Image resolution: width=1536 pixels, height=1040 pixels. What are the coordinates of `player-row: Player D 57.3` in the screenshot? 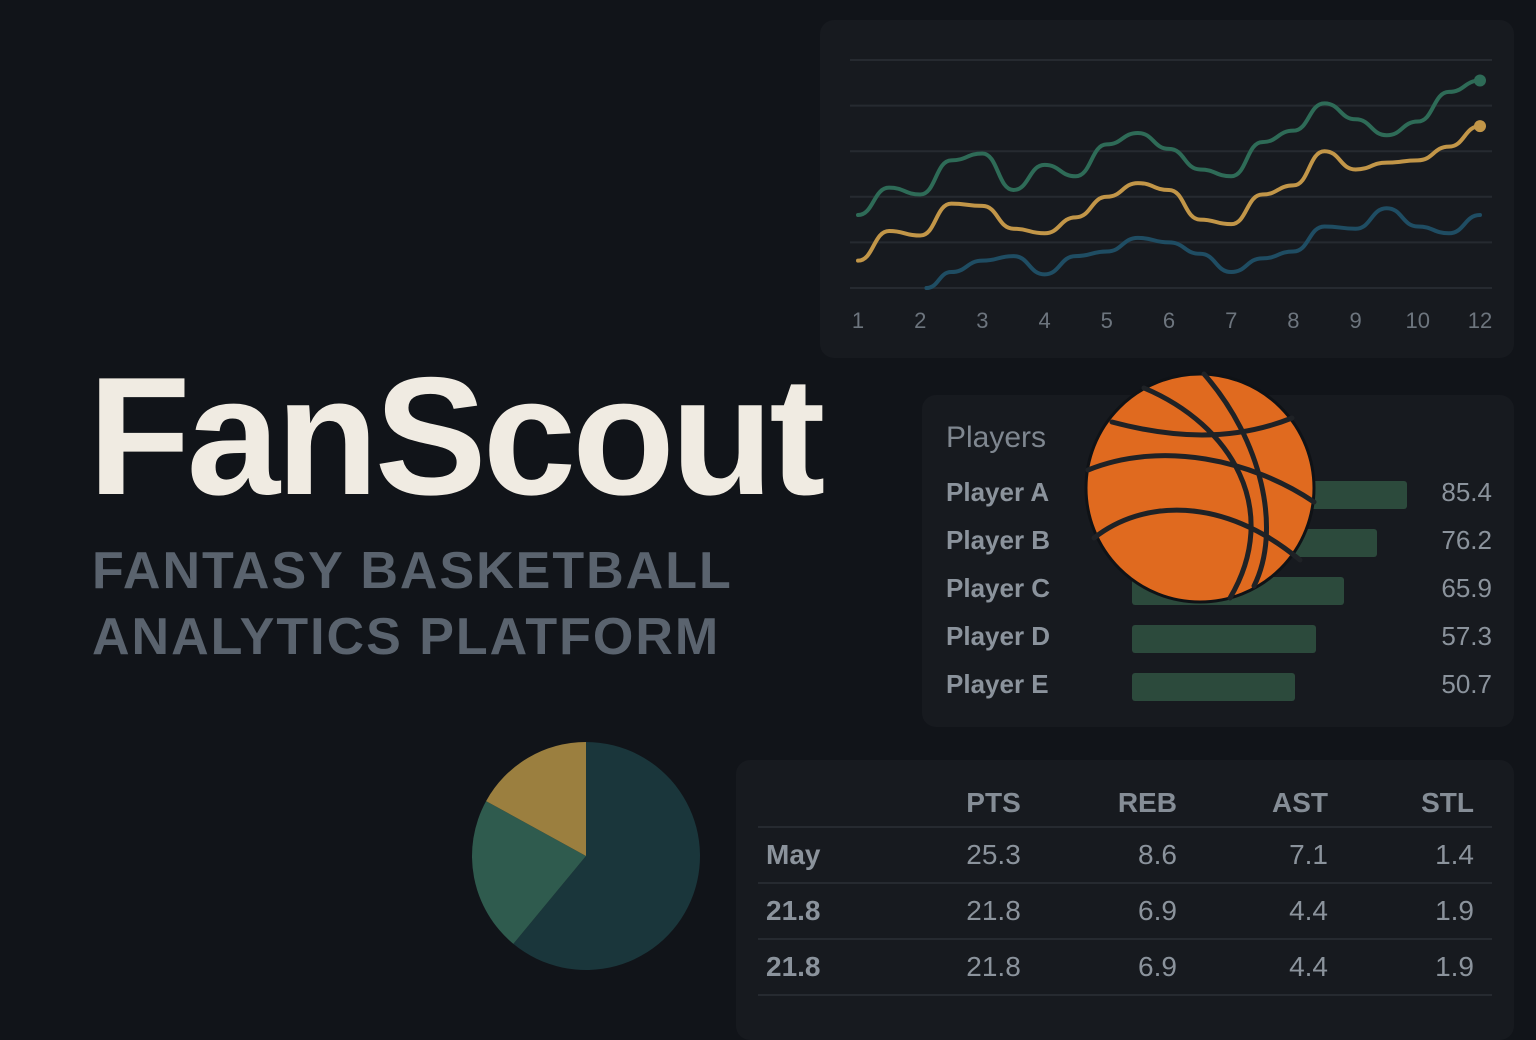 It's located at (1218, 637).